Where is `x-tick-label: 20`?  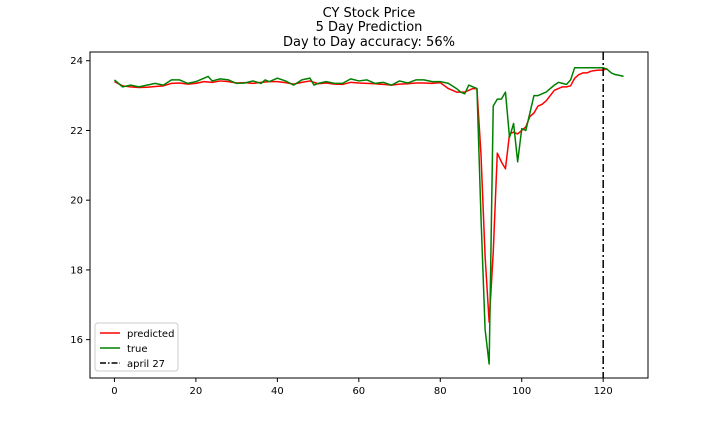
x-tick-label: 20 is located at coordinates (196, 391).